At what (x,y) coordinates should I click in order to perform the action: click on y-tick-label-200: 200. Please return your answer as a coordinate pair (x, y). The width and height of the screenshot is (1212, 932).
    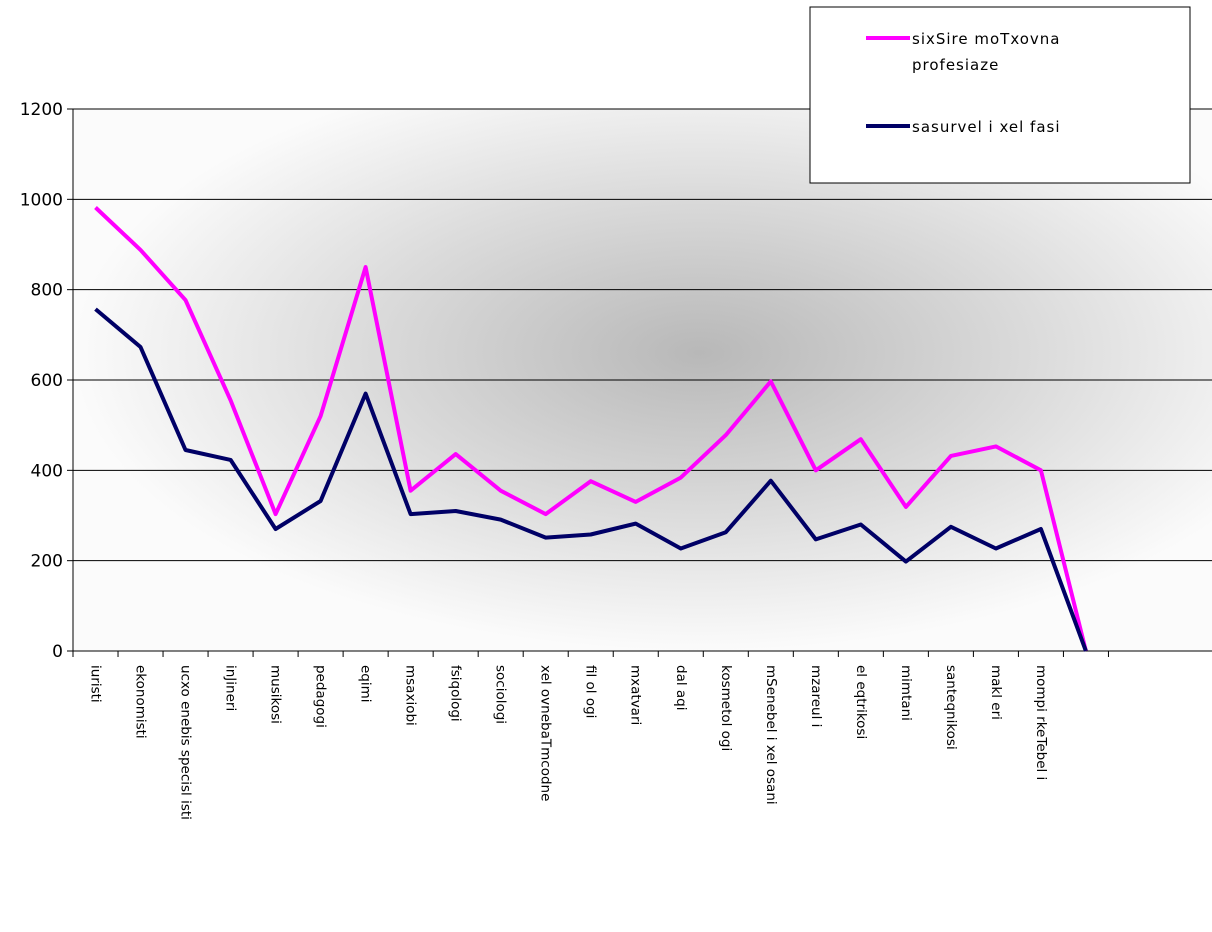
    Looking at the image, I should click on (47, 562).